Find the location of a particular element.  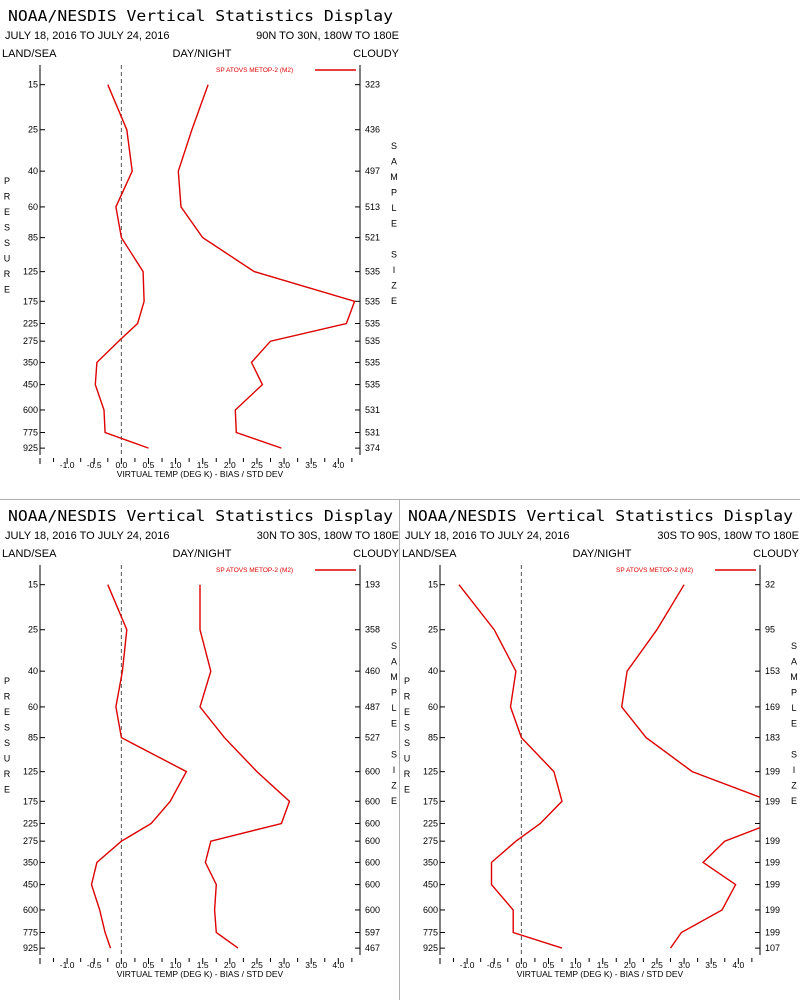

vertical-divider is located at coordinates (399, 749).